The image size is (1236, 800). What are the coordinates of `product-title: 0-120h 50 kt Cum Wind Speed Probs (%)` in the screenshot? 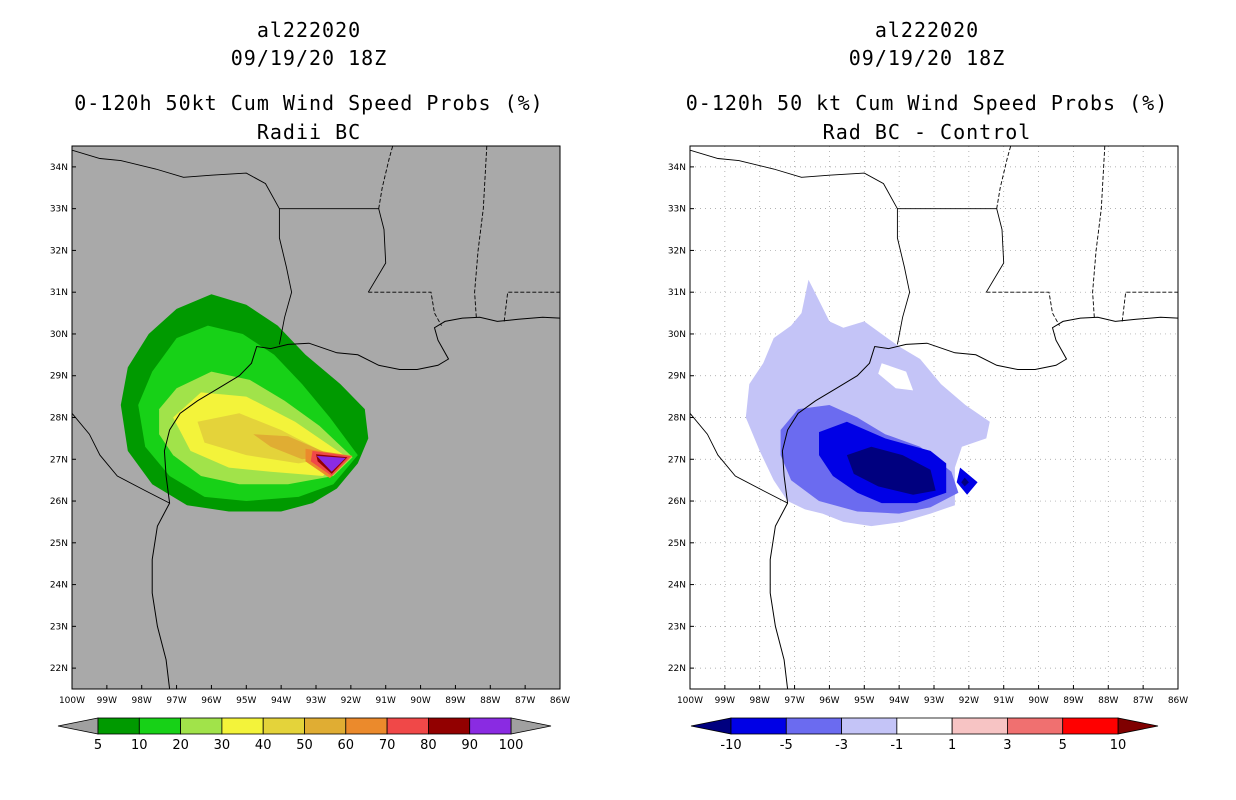 It's located at (927, 103).